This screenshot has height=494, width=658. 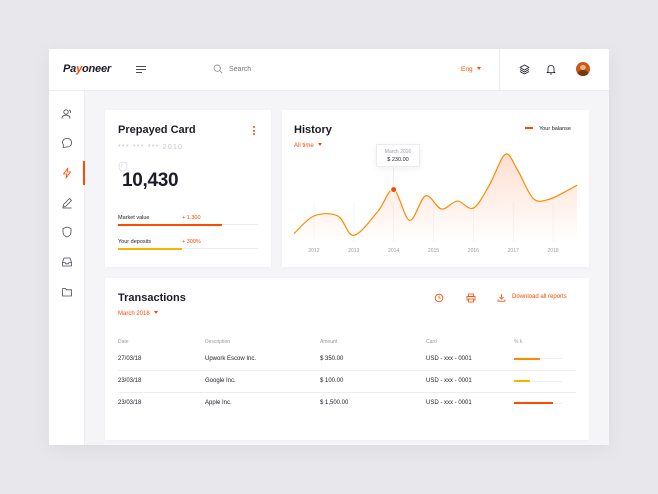 I want to click on column-header-date: Date, so click(x=123, y=342).